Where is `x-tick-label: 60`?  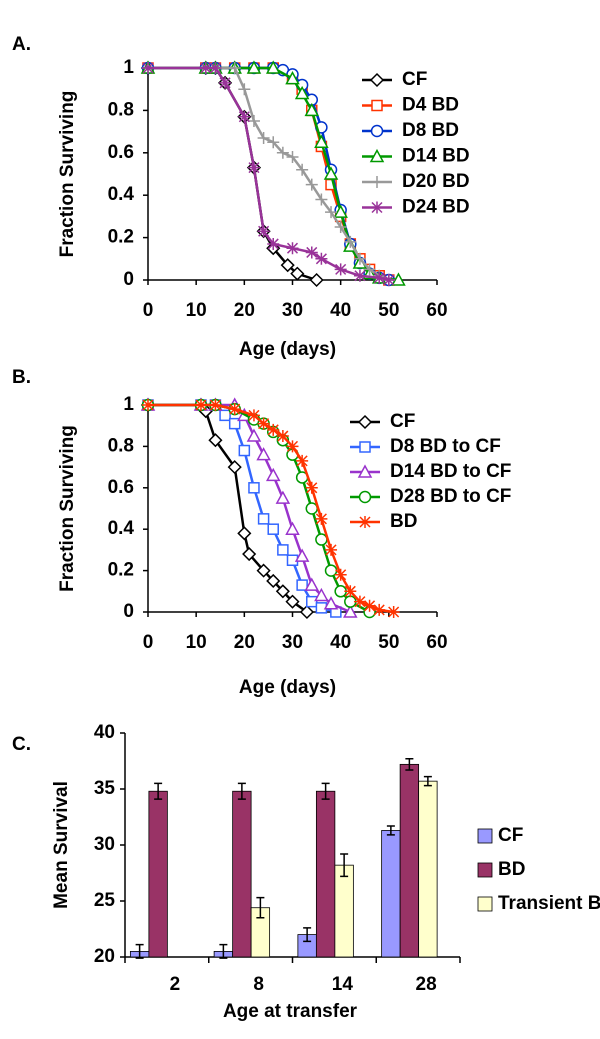 x-tick-label: 60 is located at coordinates (436, 310).